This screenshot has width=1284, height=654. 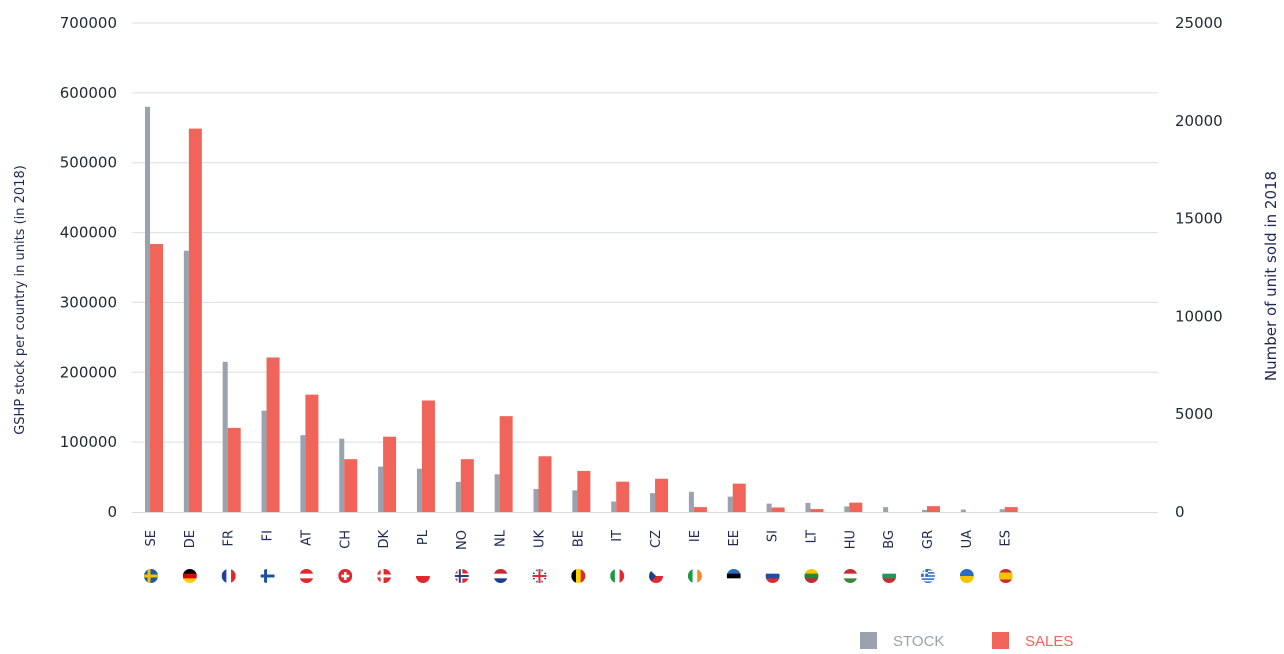 I want to click on stock-bar-de, so click(x=186, y=381).